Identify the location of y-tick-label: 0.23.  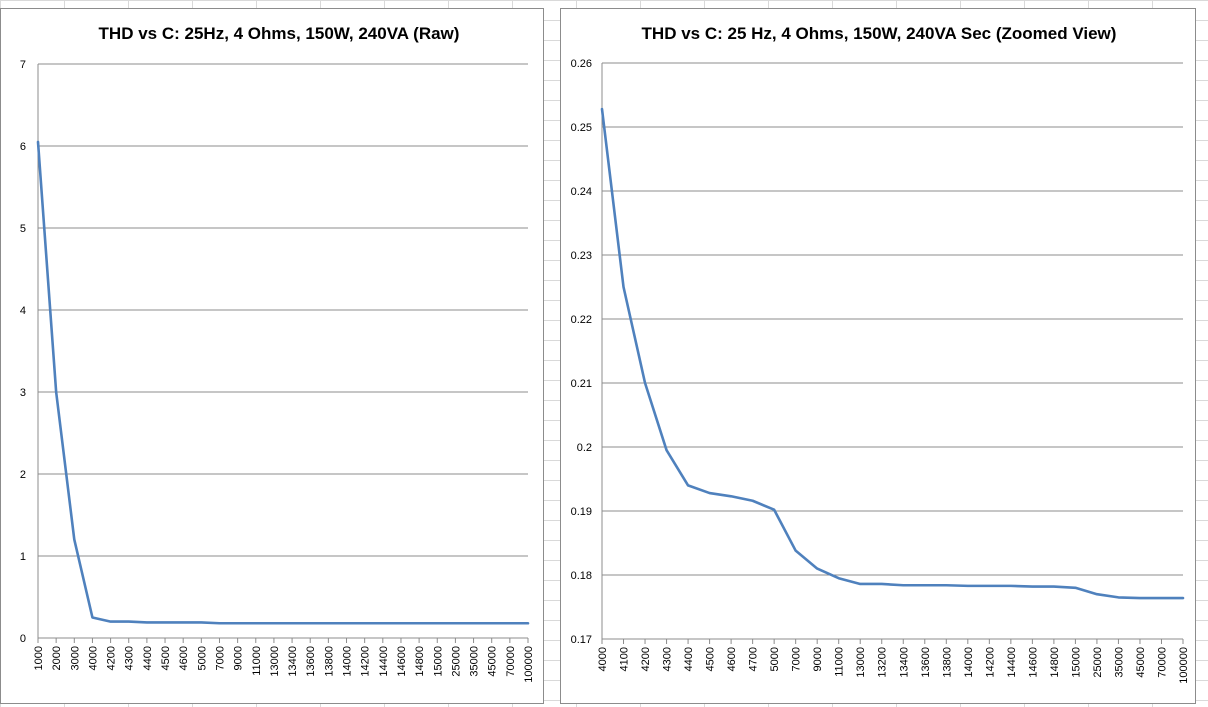
(581, 256).